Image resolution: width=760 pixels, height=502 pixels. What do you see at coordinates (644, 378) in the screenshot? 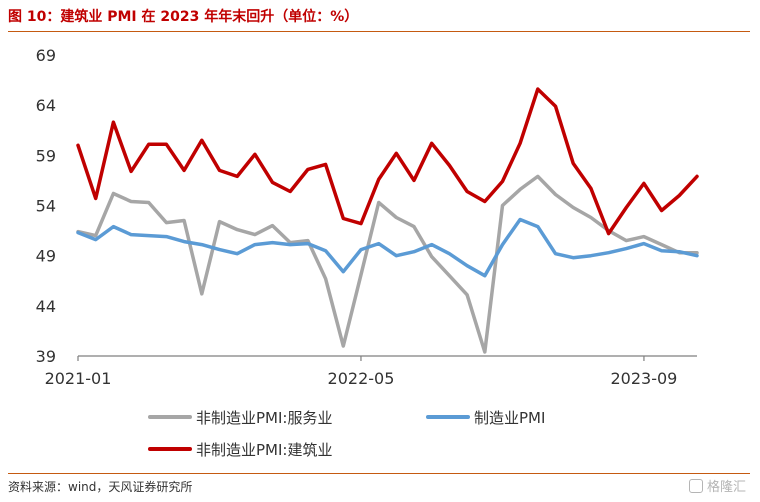
I see `x-tick-label: 2023-09` at bounding box center [644, 378].